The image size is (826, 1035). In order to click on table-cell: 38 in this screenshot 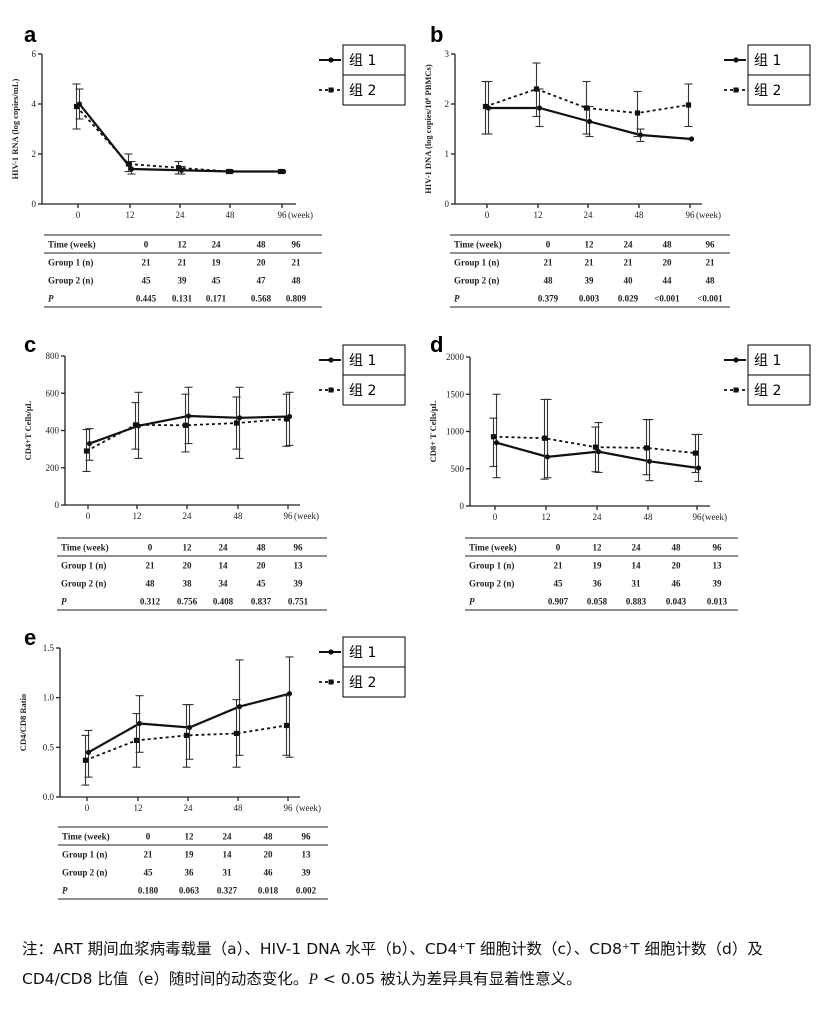, I will do `click(188, 584)`.